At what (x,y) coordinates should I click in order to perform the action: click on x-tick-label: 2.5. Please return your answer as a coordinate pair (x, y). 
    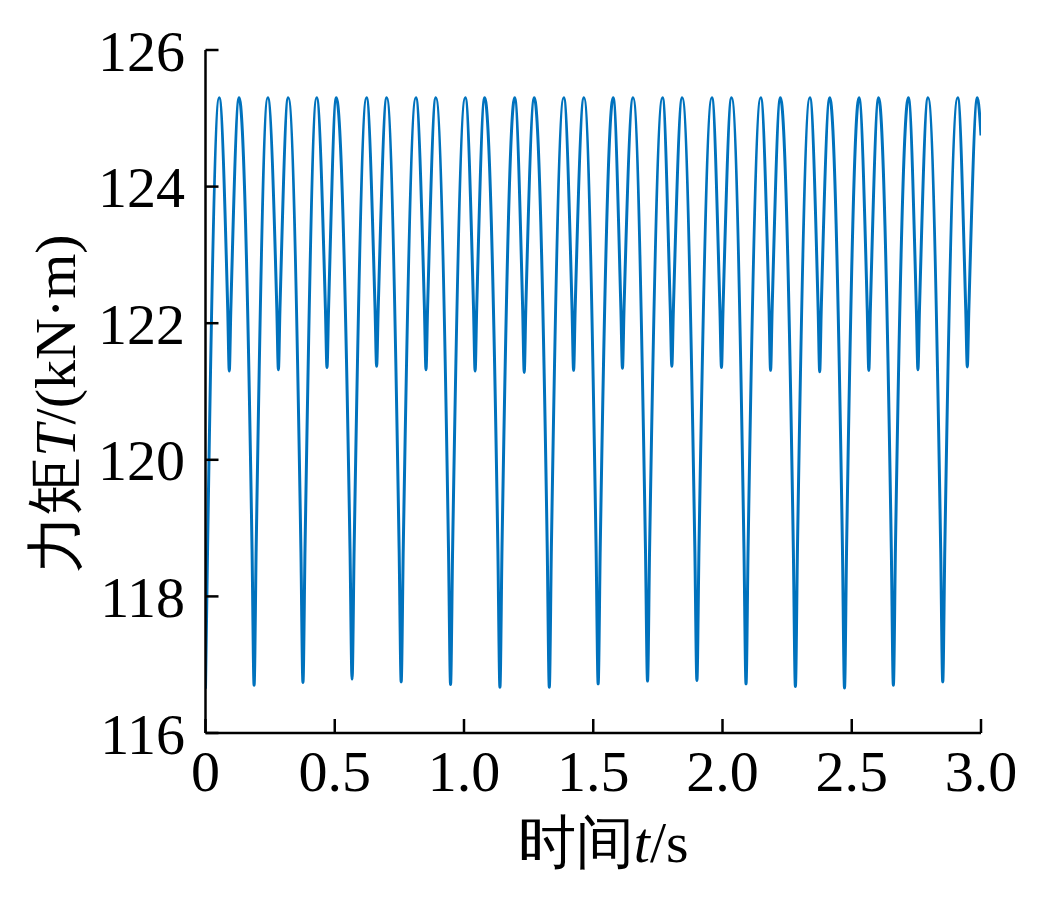
    Looking at the image, I should click on (851, 772).